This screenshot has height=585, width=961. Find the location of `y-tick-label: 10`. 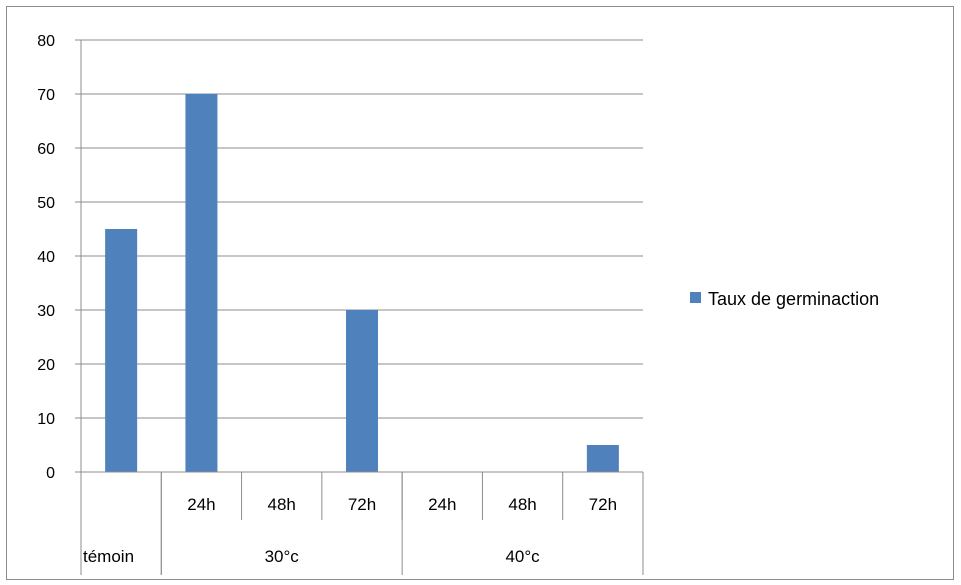

y-tick-label: 10 is located at coordinates (46, 419).